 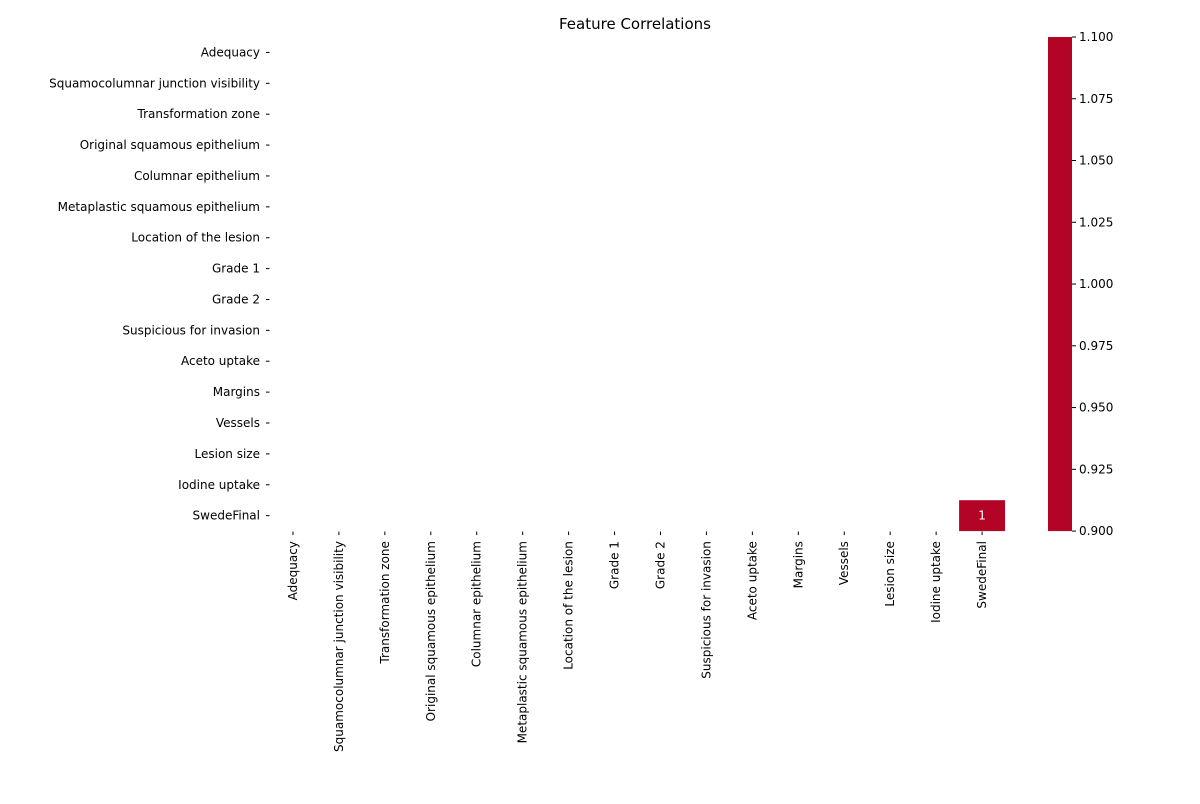 What do you see at coordinates (477, 604) in the screenshot?
I see `x-tick-label: Columnar epithelium` at bounding box center [477, 604].